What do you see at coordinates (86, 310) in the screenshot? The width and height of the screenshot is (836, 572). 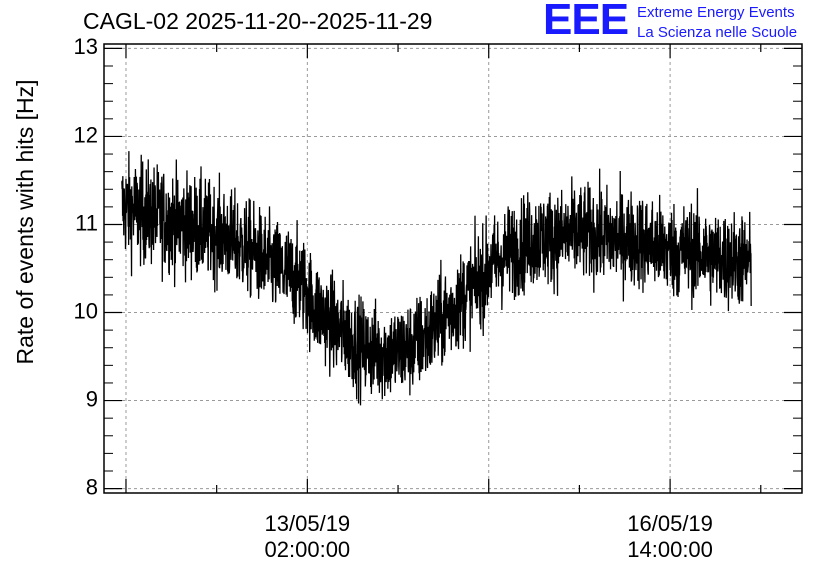 I see `y-tick-label: 10` at bounding box center [86, 310].